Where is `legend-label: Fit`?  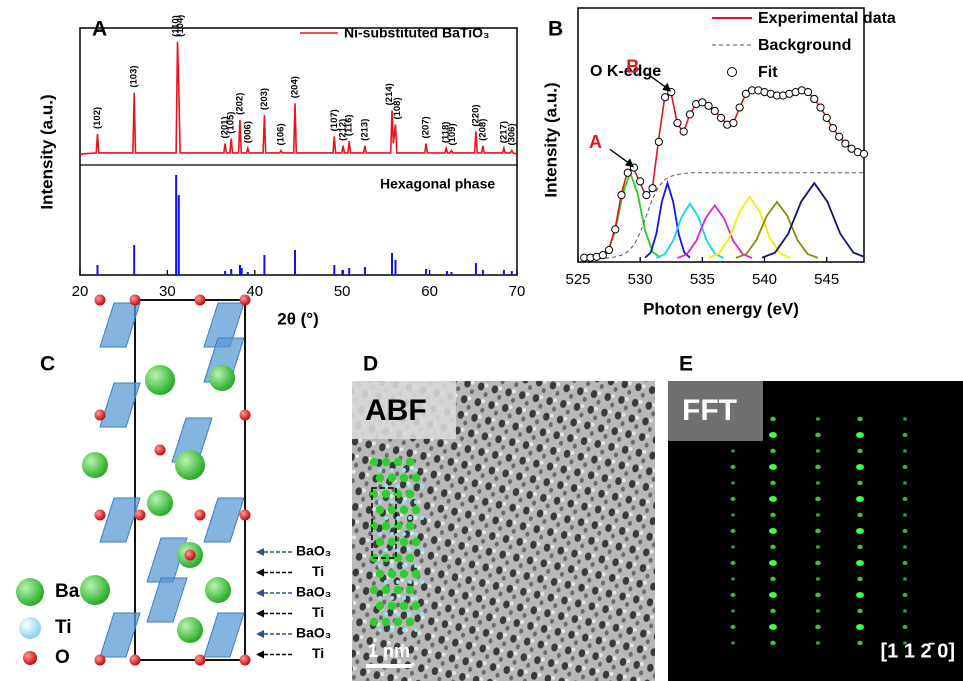 legend-label: Fit is located at coordinates (768, 72).